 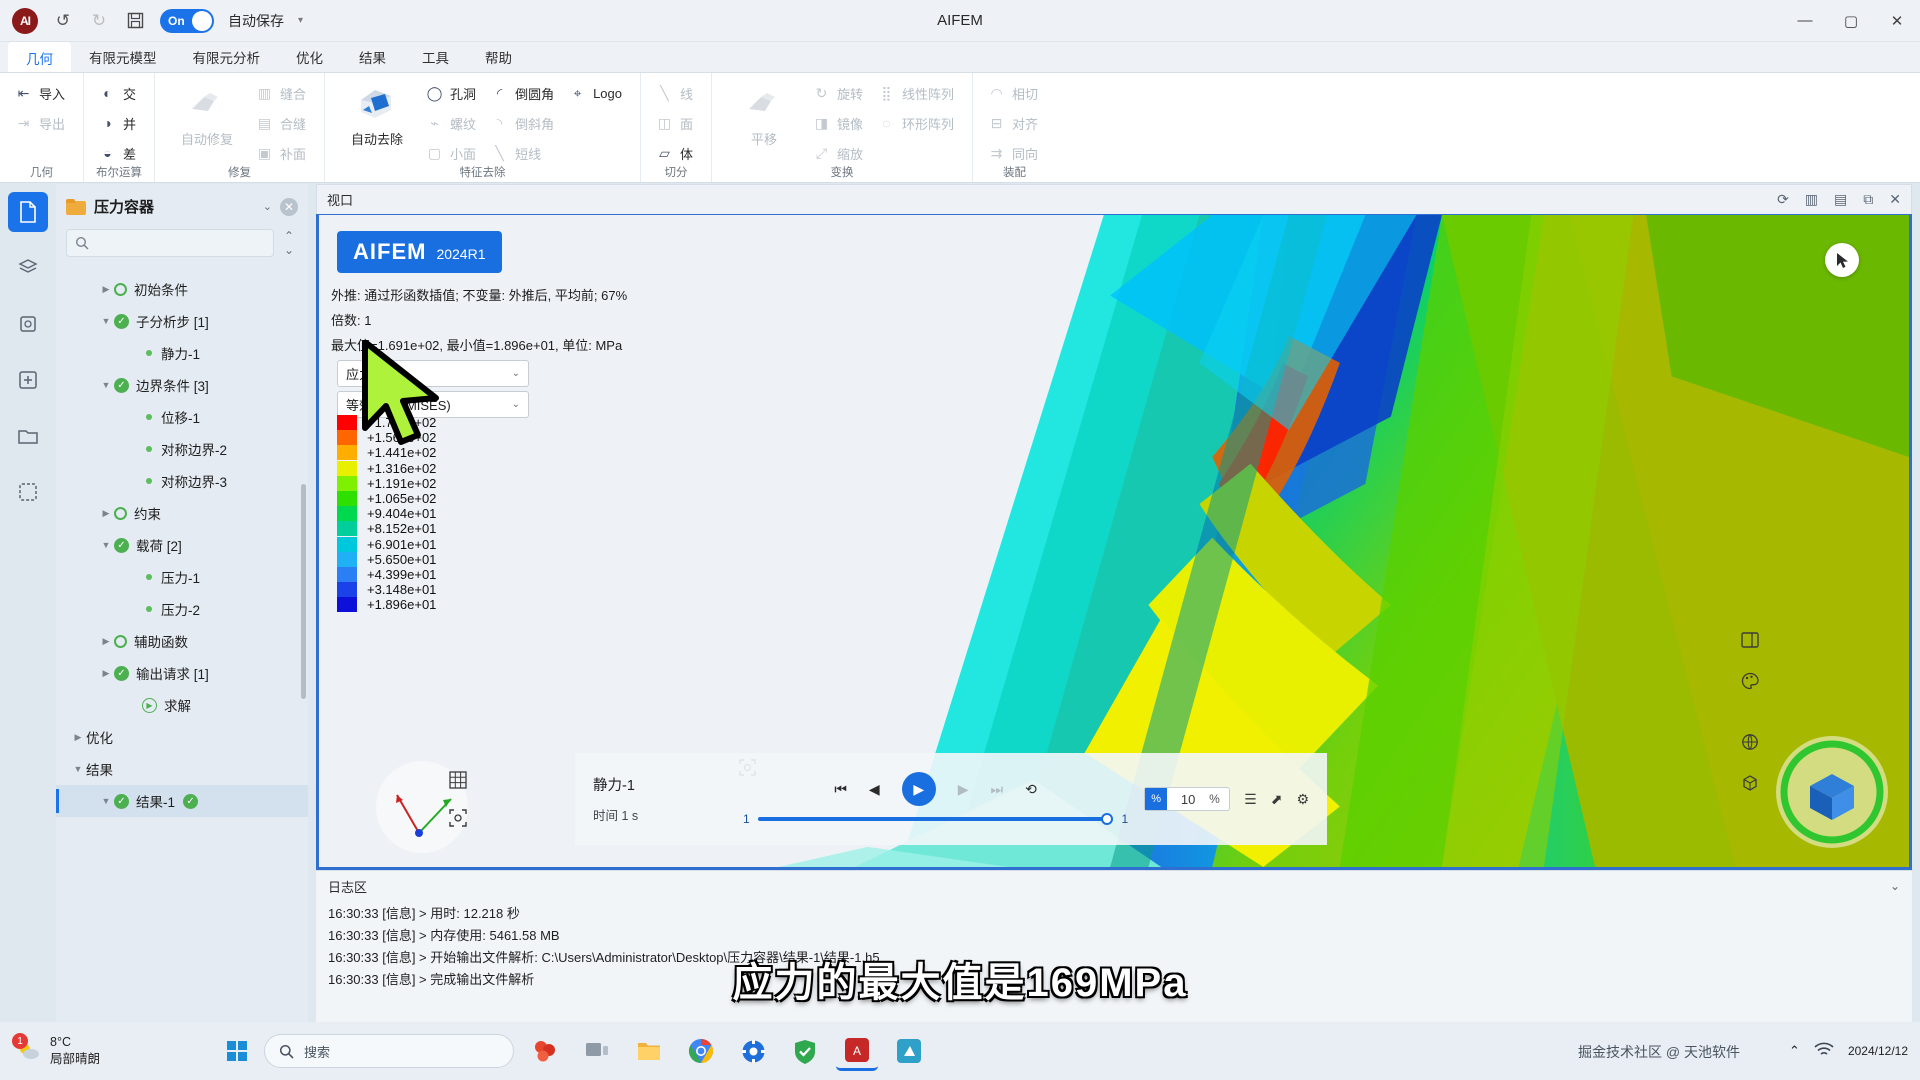 I want to click on ribbon-item-patch-face-icon: ▣ 补面, so click(x=282, y=153).